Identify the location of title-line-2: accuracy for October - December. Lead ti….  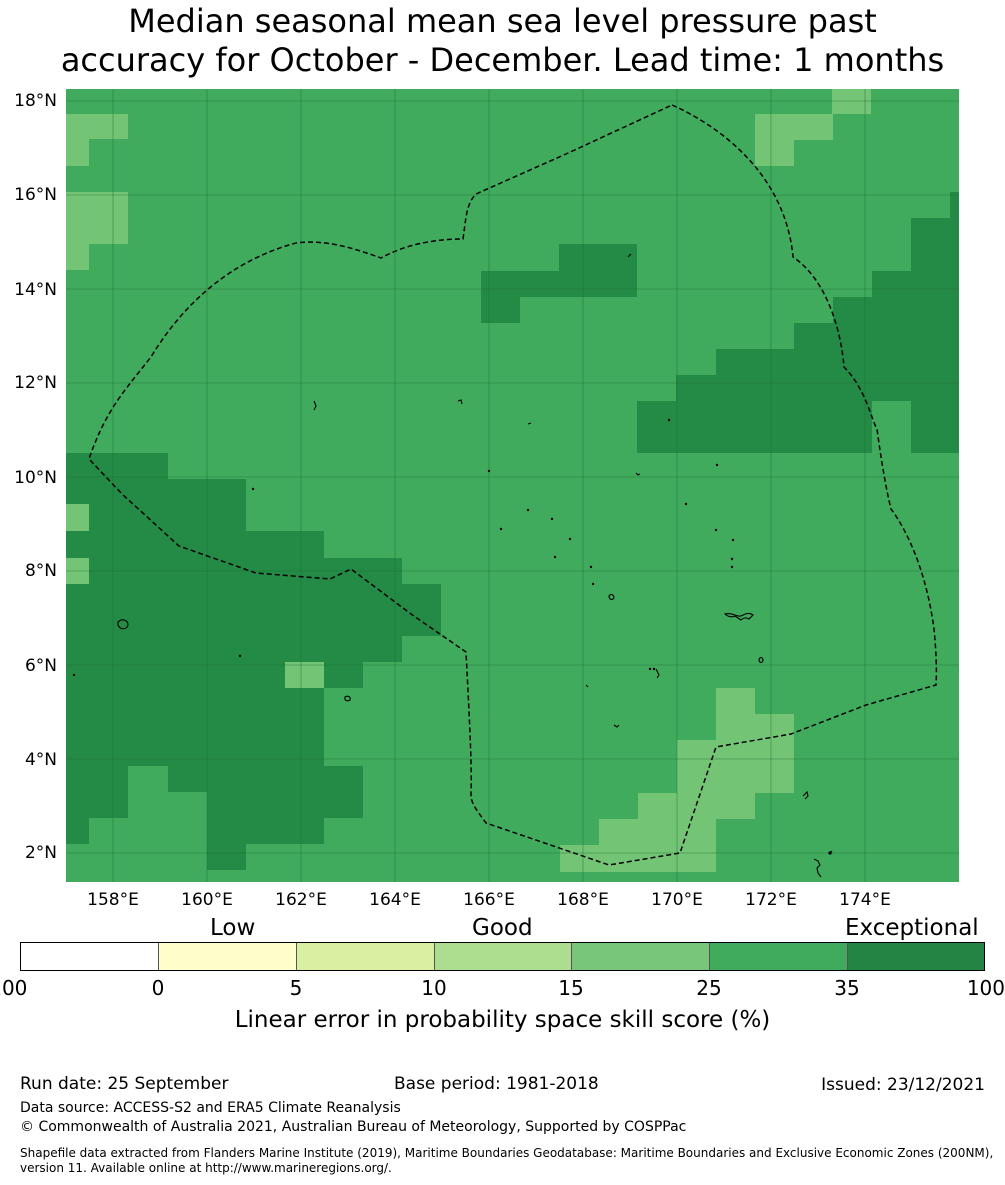
(502, 60).